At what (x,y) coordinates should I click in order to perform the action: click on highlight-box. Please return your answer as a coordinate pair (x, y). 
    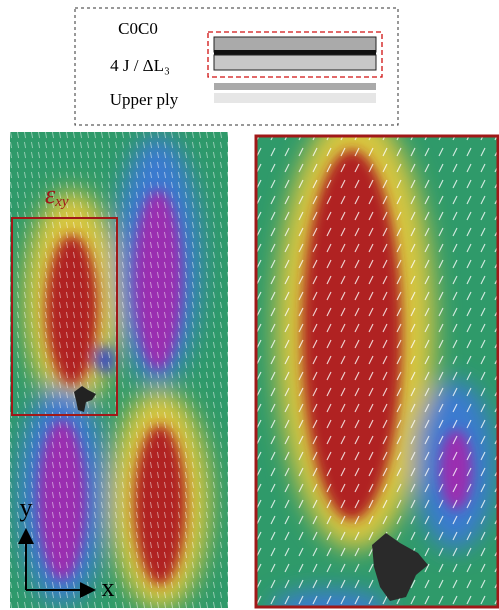
    Looking at the image, I should click on (295, 54).